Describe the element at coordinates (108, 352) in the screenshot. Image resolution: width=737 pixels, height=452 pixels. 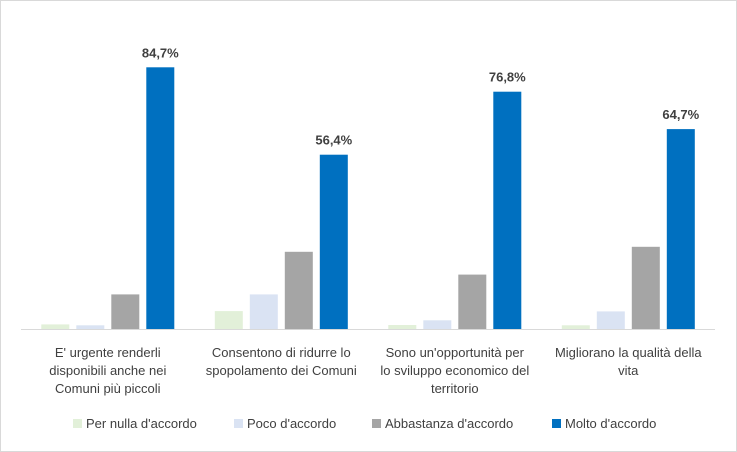
I see `category-label-1-line-1: E' urgente renderli` at that location.